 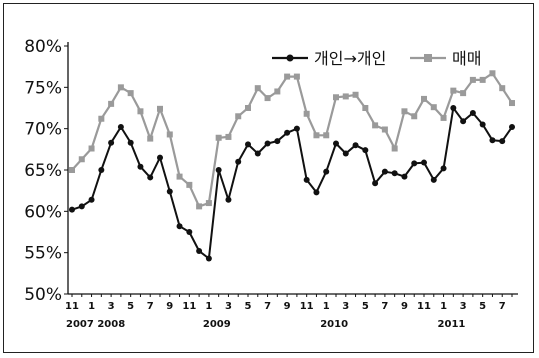 I want to click on x-tick-label: 9, so click(x=169, y=306).